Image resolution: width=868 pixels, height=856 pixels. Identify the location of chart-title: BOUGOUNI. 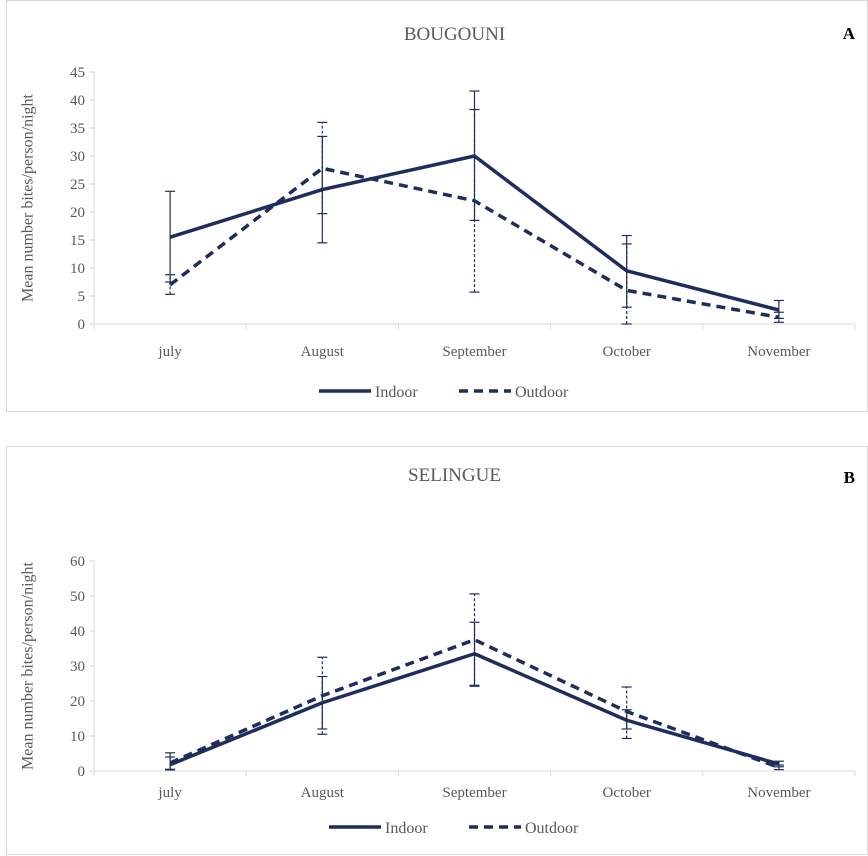
(454, 34).